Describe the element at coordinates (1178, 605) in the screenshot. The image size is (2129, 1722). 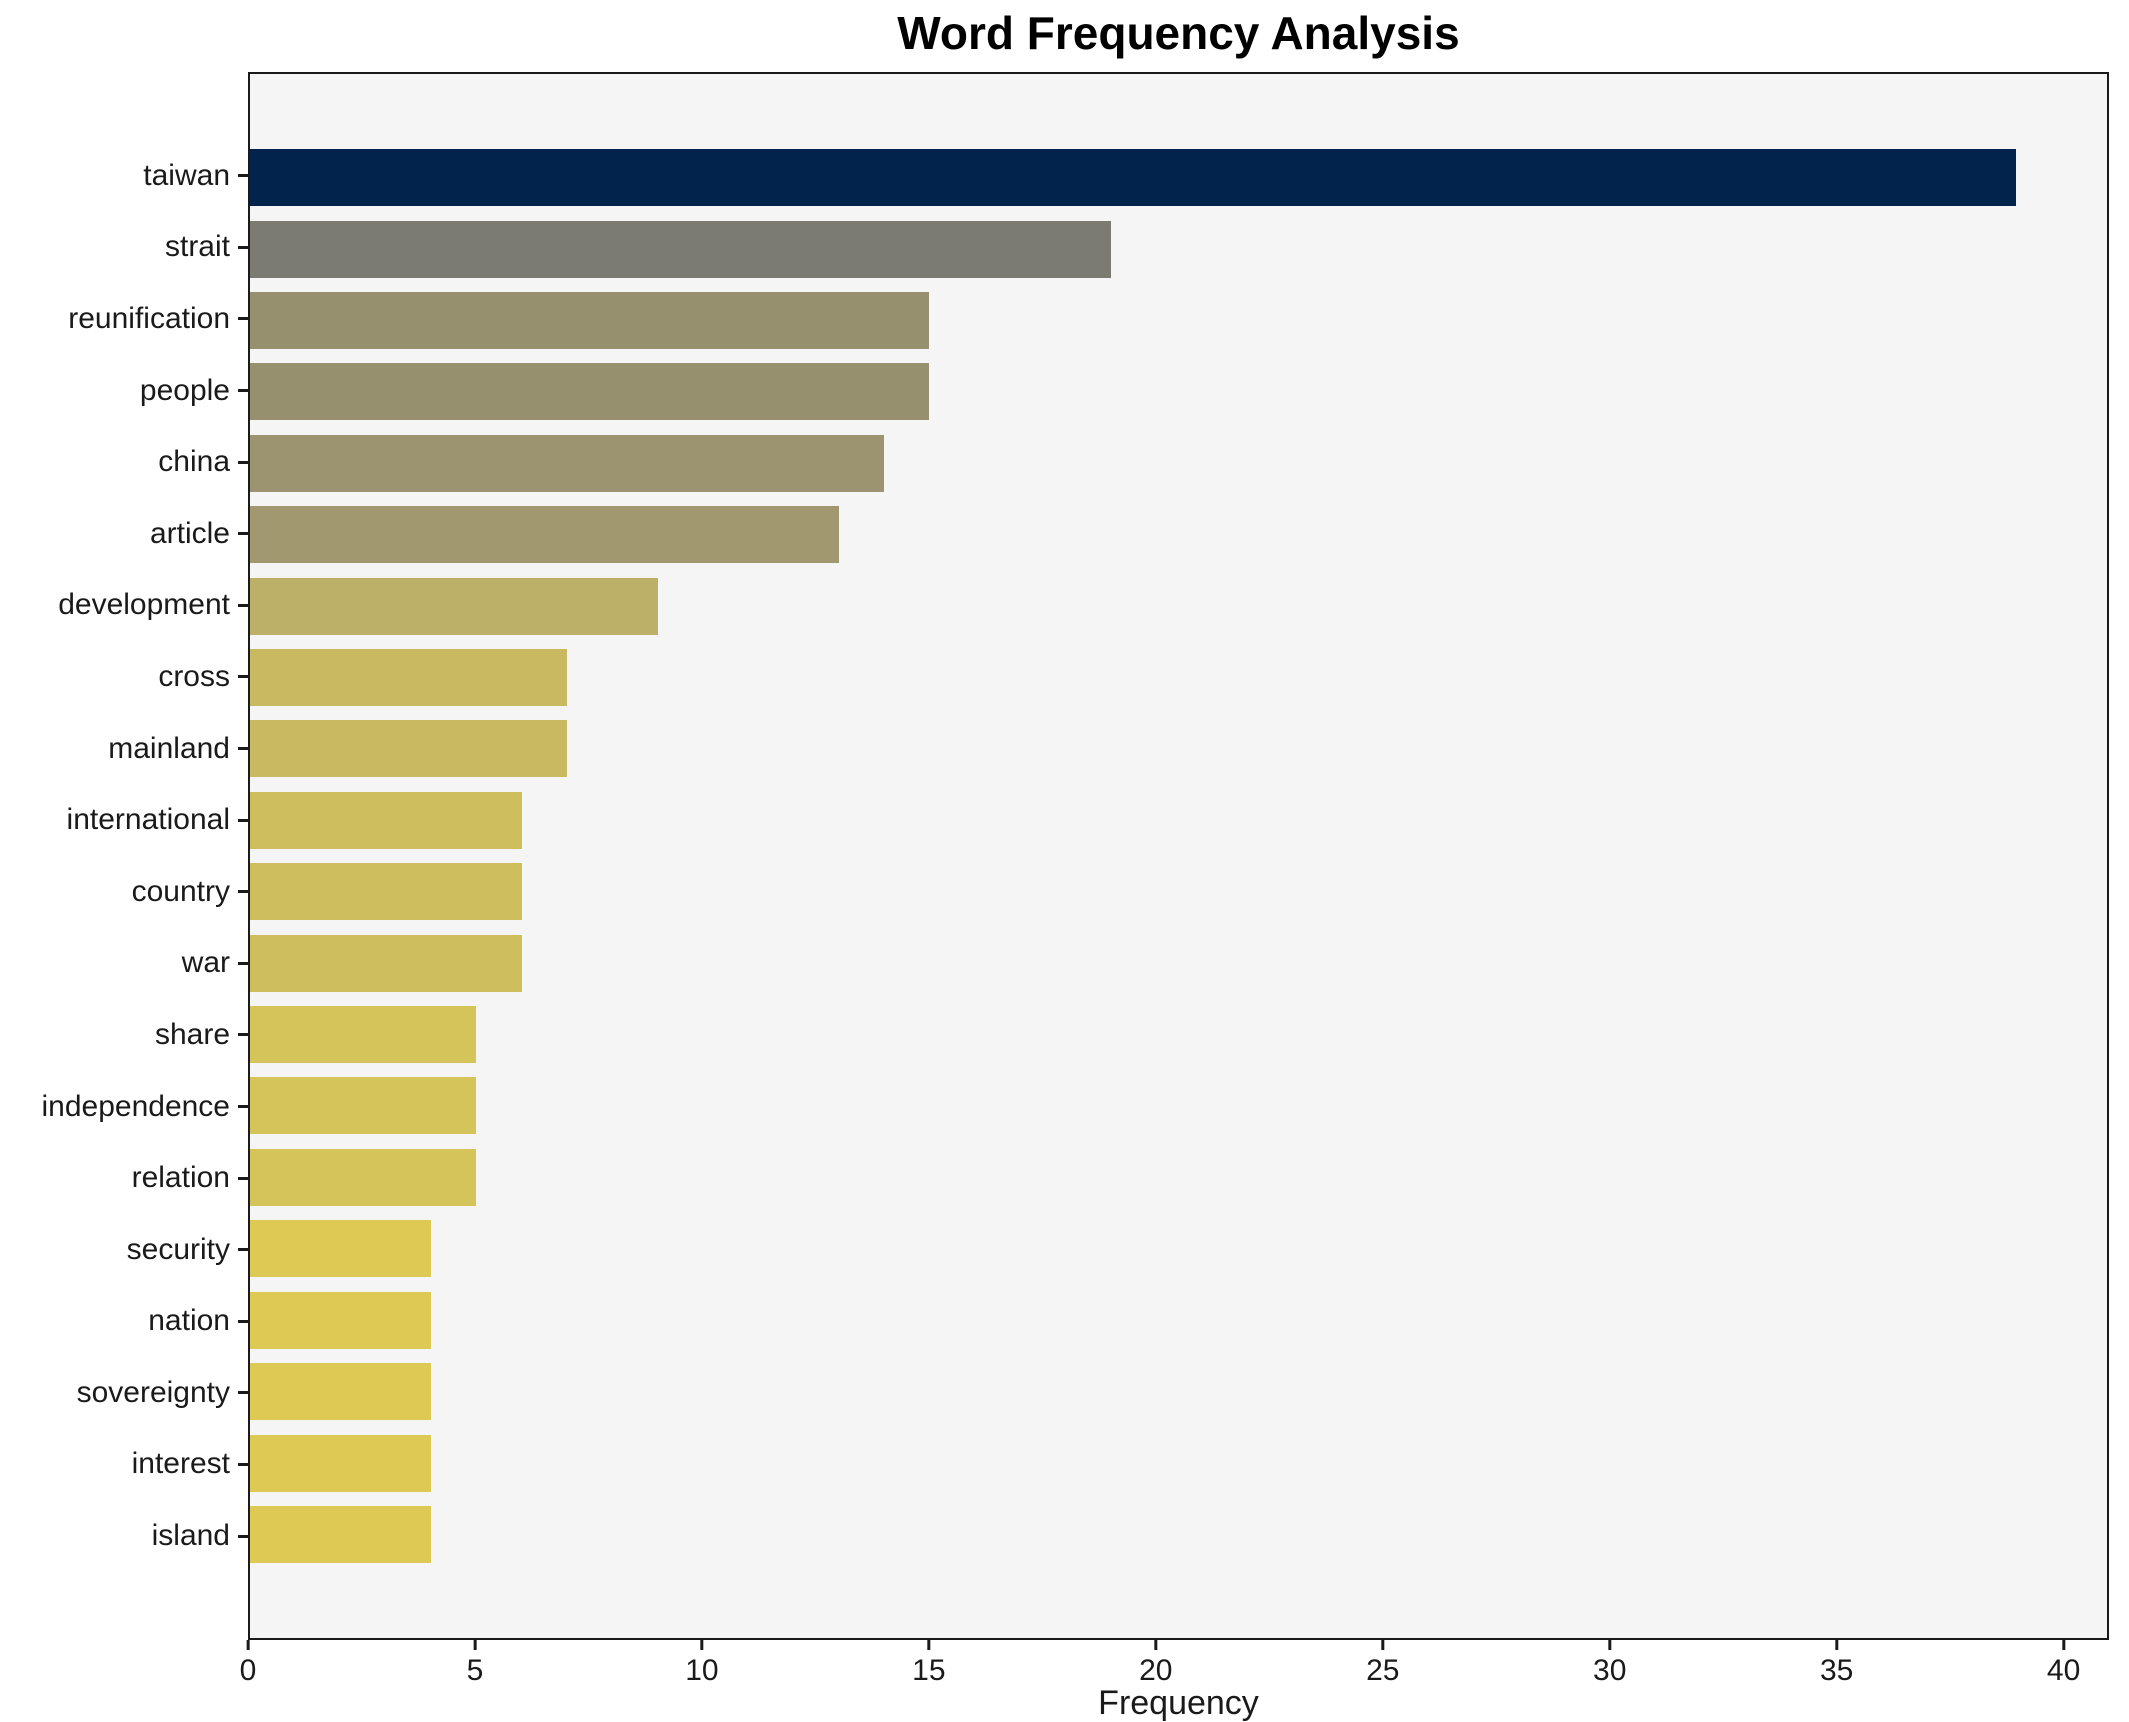
I see `bar-row-development` at that location.